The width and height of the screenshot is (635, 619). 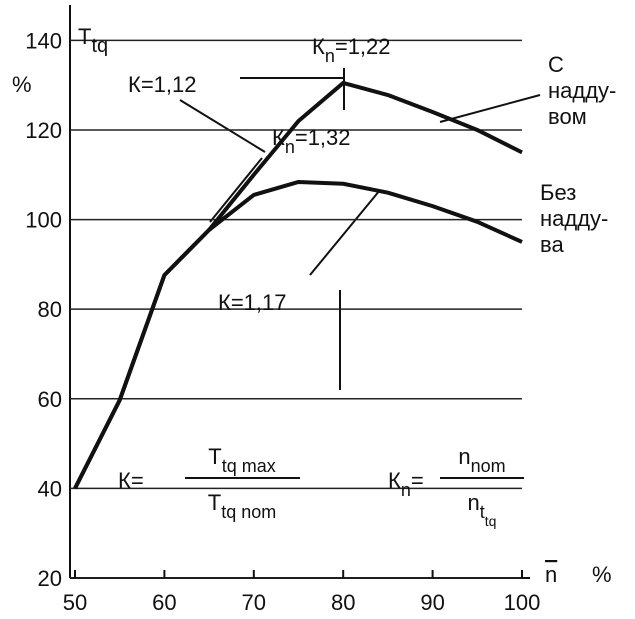 I want to click on label-part: К=1,17, so click(x=252, y=302).